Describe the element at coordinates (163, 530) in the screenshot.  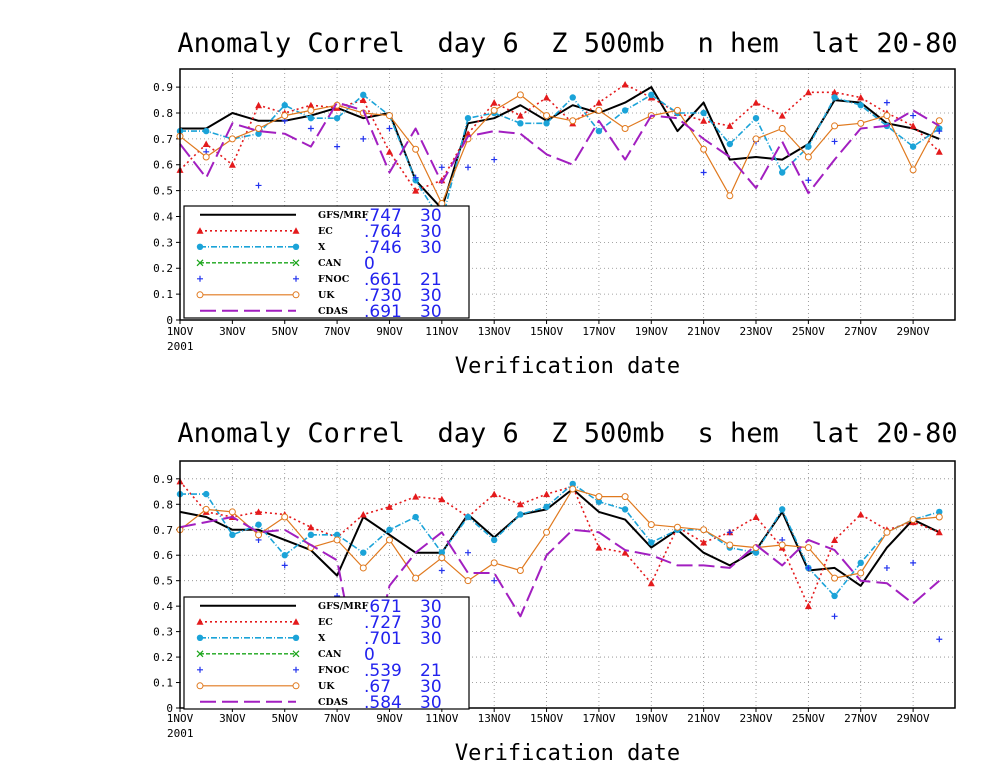
I see `y-tick-label: 0.7` at that location.